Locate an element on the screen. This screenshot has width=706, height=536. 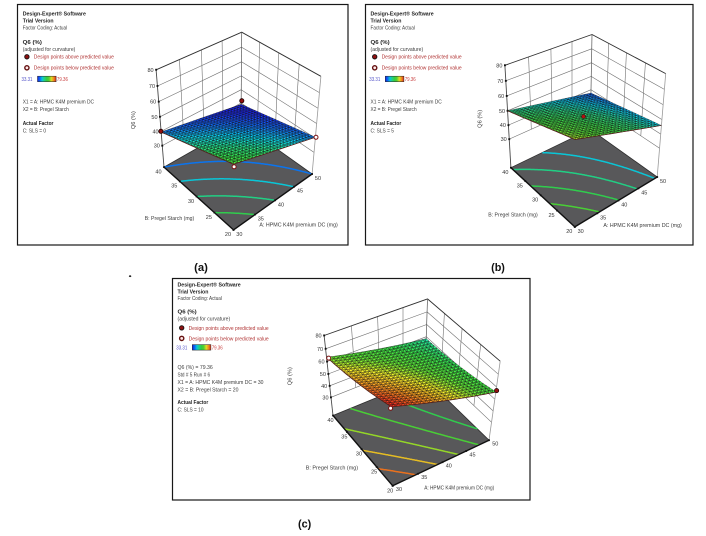
svg-text: C: SLS = 0 is located at coordinates (34, 132).